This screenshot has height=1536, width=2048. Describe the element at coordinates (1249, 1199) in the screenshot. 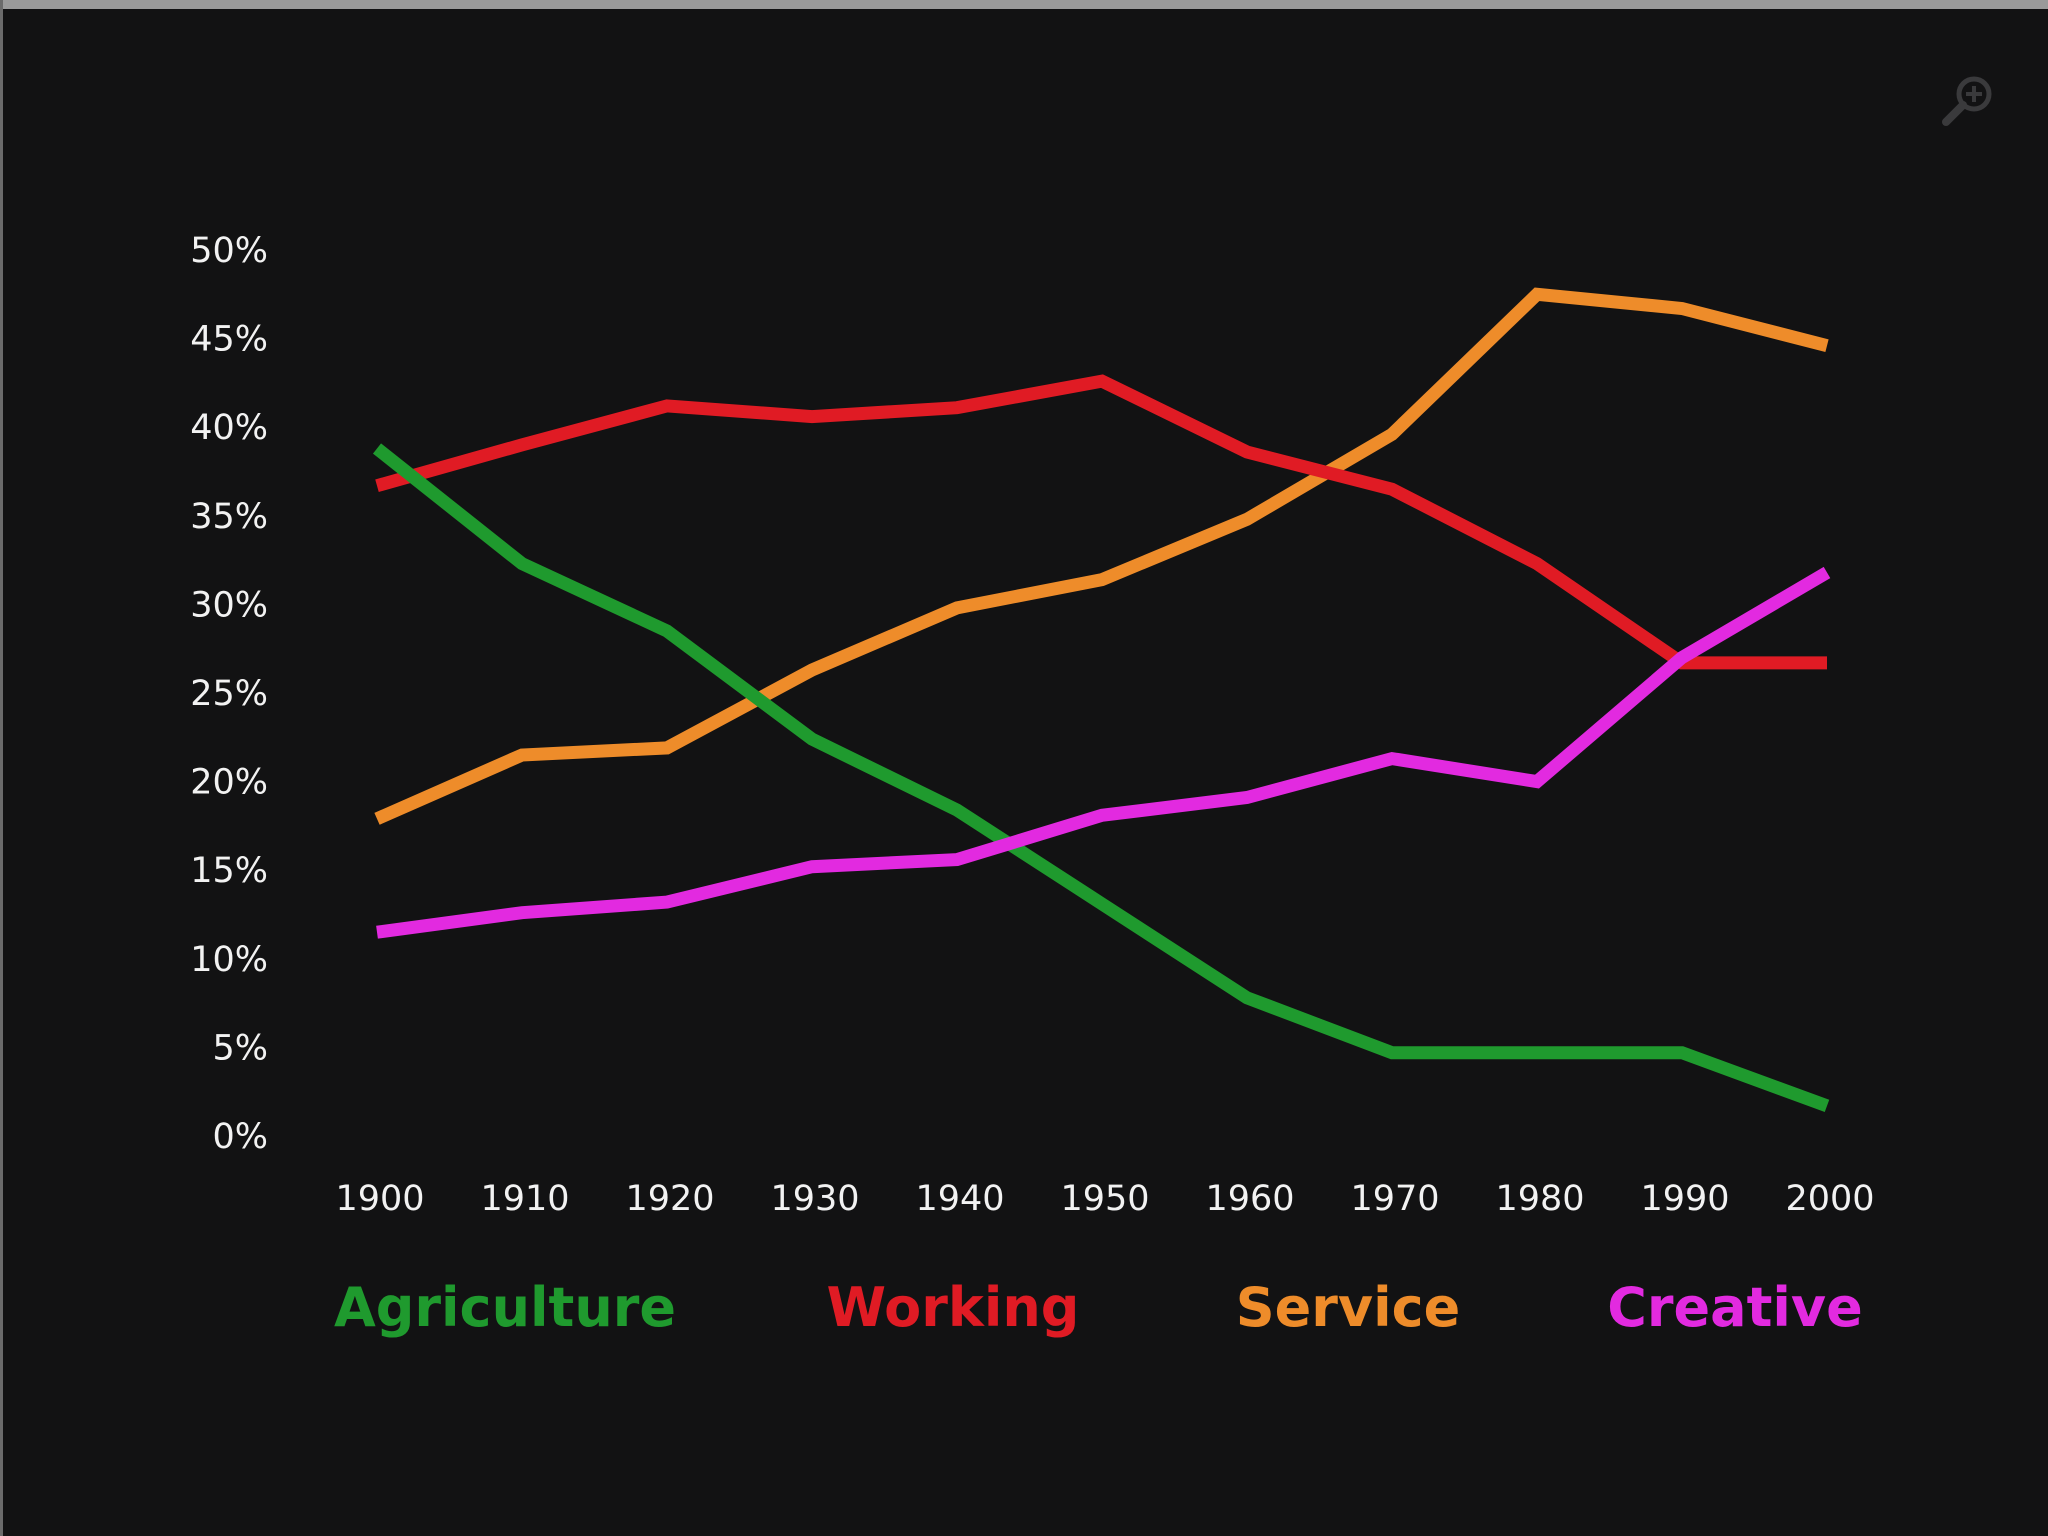

I see `x-tick-label: 1960` at that location.